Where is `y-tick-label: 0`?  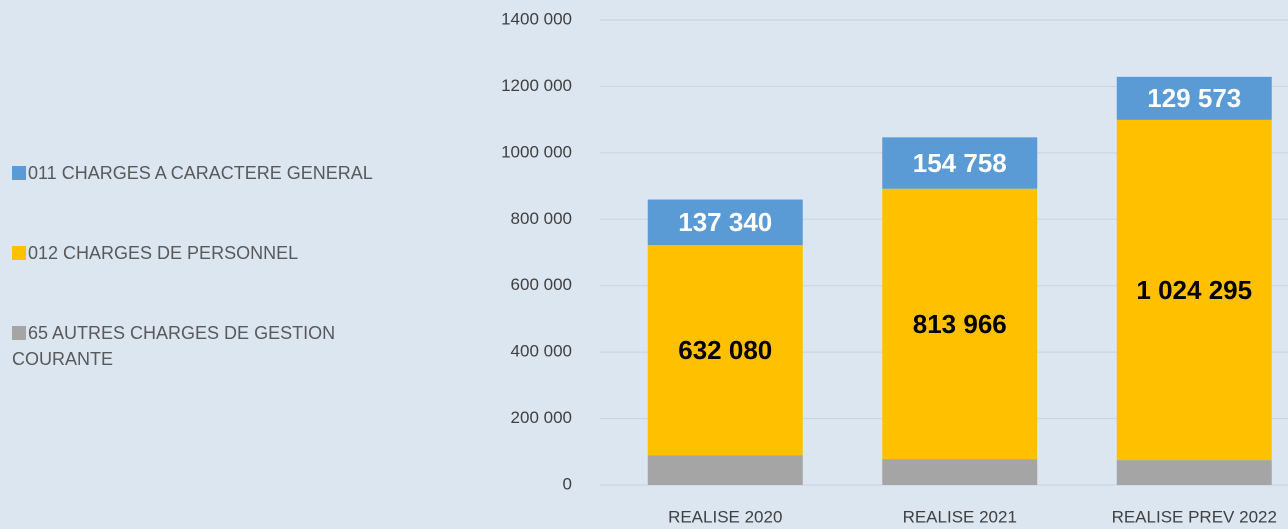
y-tick-label: 0 is located at coordinates (567, 483).